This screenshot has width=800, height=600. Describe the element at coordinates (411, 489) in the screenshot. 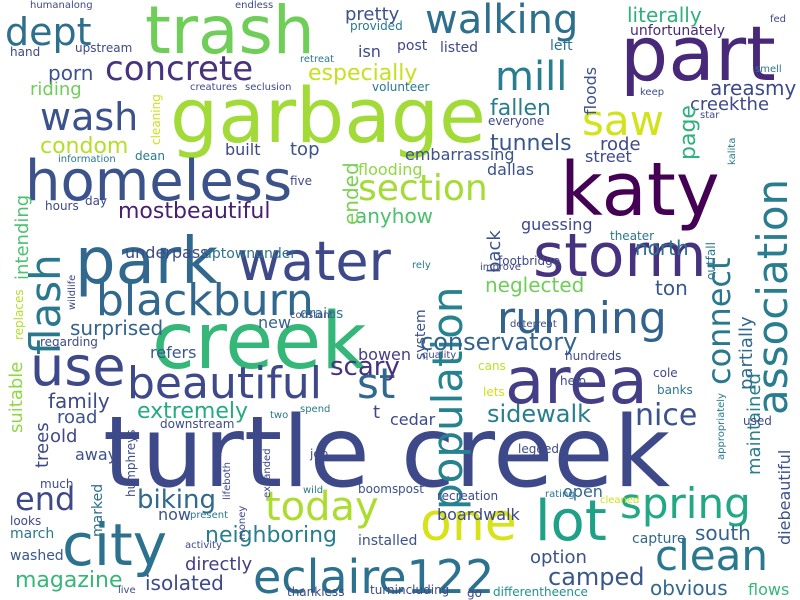

I see `cloud-word: post` at that location.